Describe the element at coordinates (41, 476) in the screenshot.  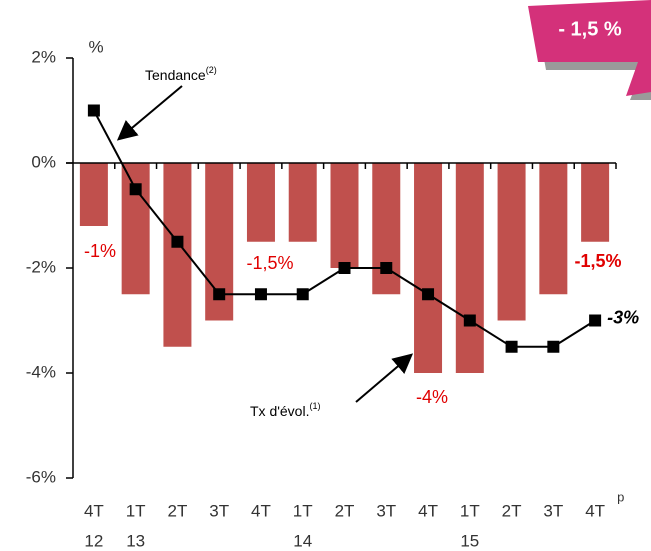
I see `y-tick-label: -6%` at that location.